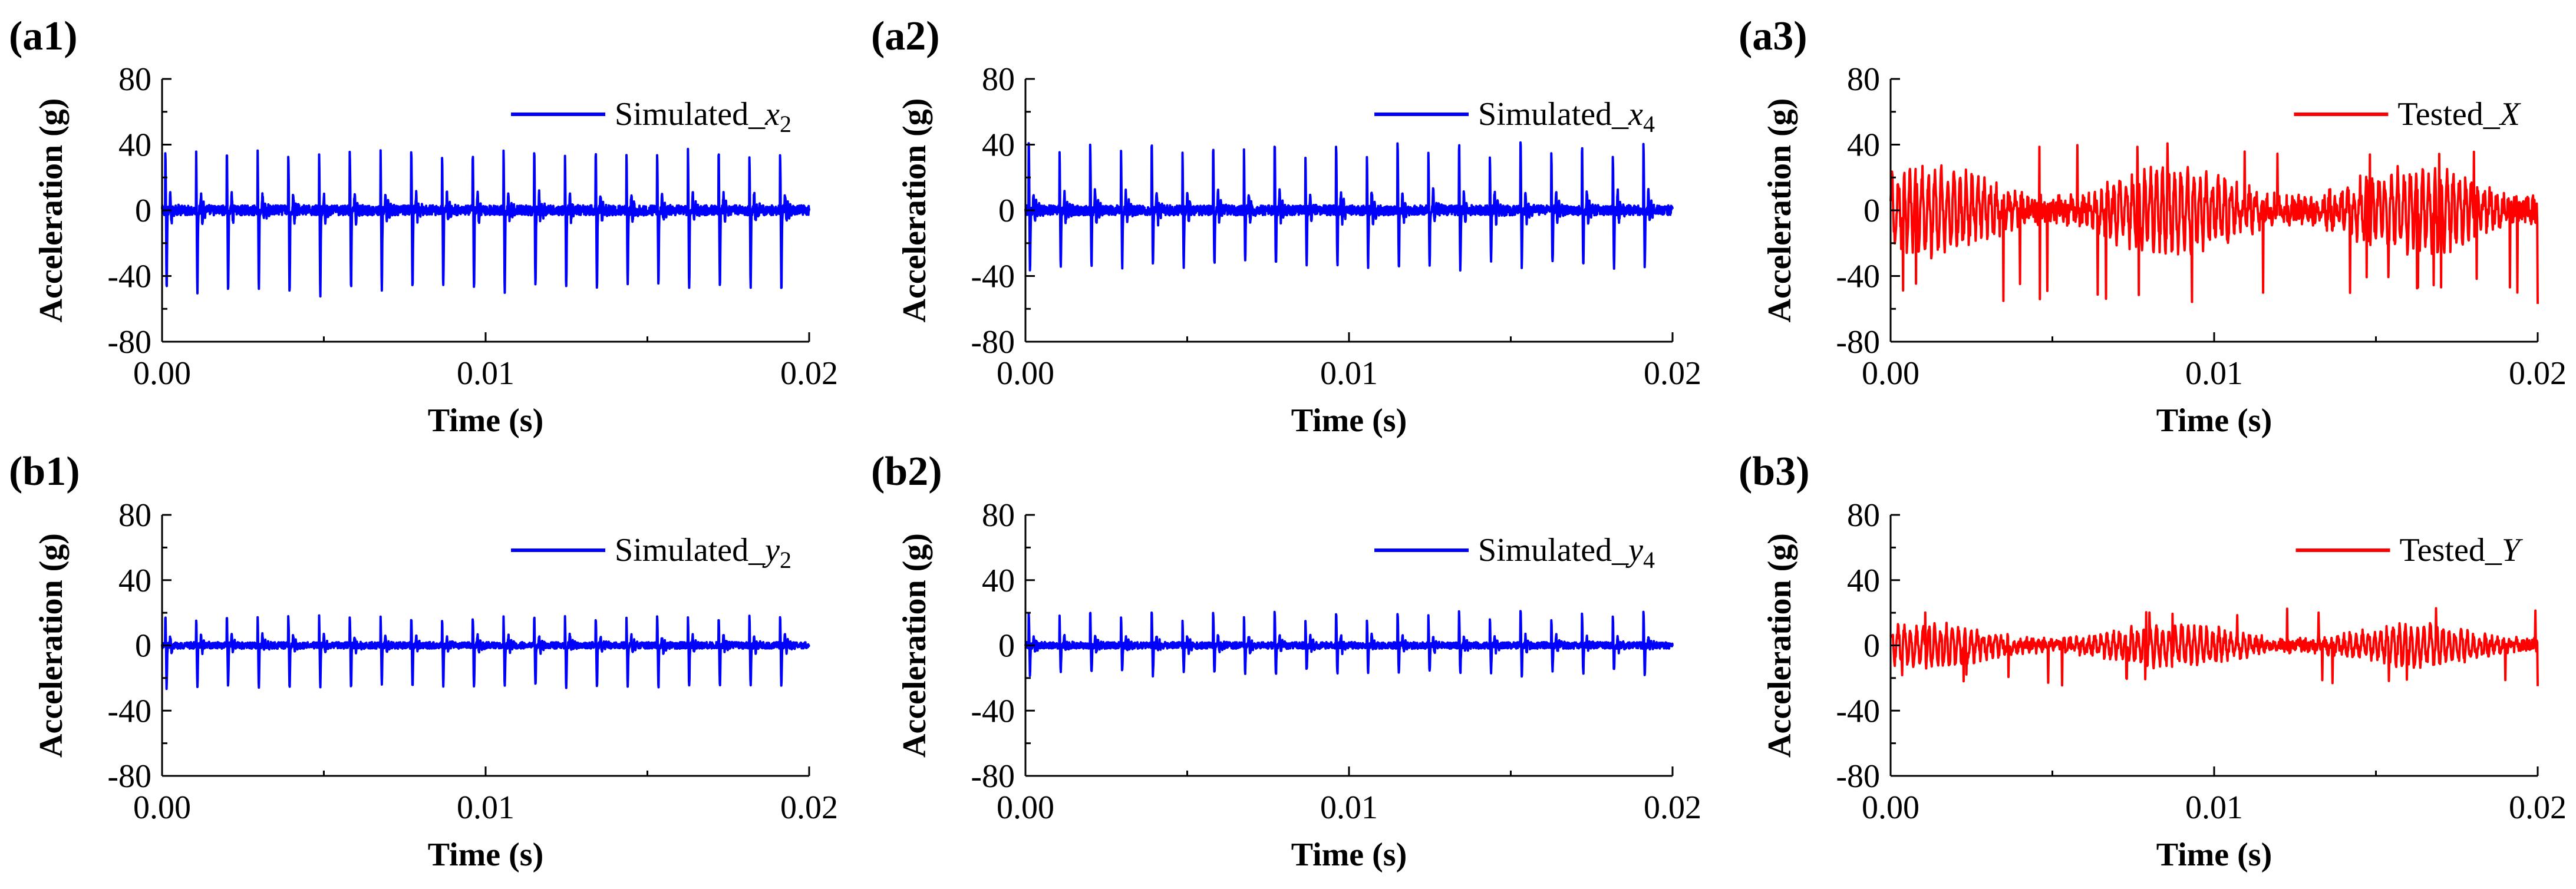 The height and width of the screenshot is (889, 2576). What do you see at coordinates (2214, 223) in the screenshot?
I see `series-line-tested-x` at bounding box center [2214, 223].